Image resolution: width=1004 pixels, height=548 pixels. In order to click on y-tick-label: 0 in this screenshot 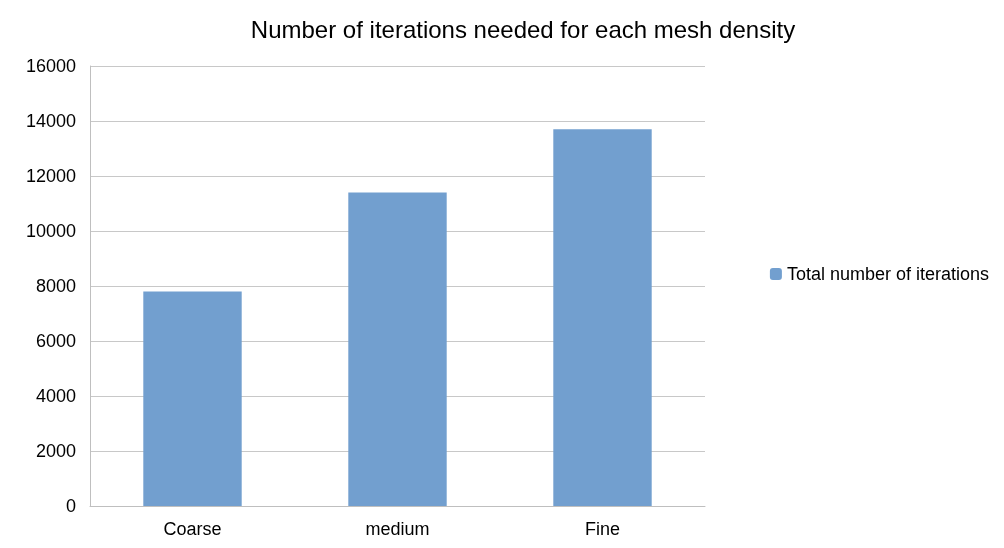, I will do `click(70, 506)`.